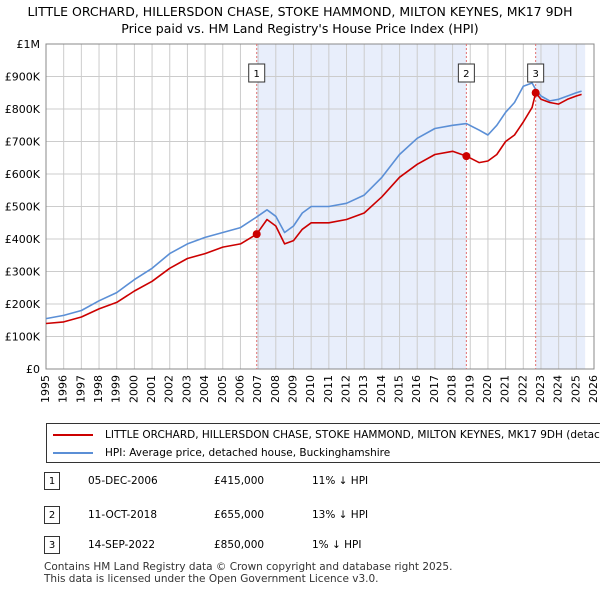 This screenshot has width=600, height=590. I want to click on x-tick-label: 2021, so click(505, 389).